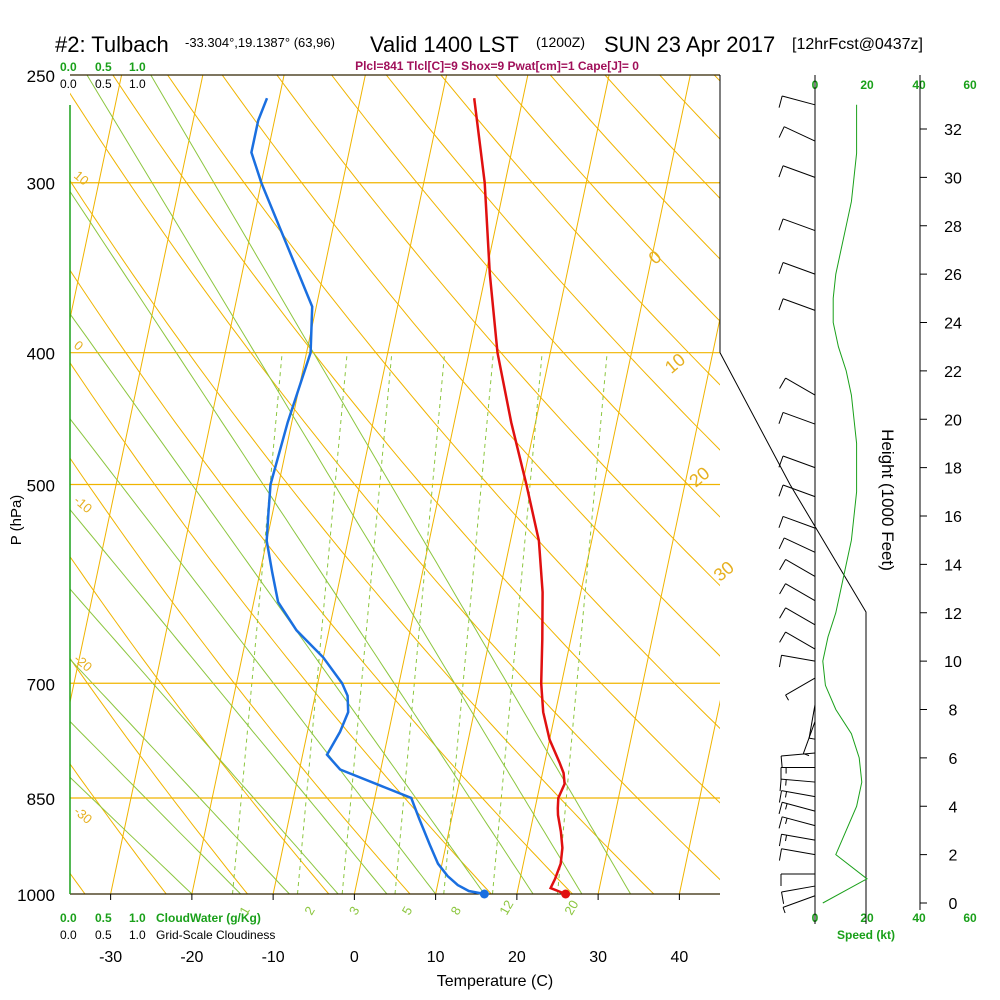  What do you see at coordinates (953, 372) in the screenshot?
I see `height-tick-label: 22` at bounding box center [953, 372].